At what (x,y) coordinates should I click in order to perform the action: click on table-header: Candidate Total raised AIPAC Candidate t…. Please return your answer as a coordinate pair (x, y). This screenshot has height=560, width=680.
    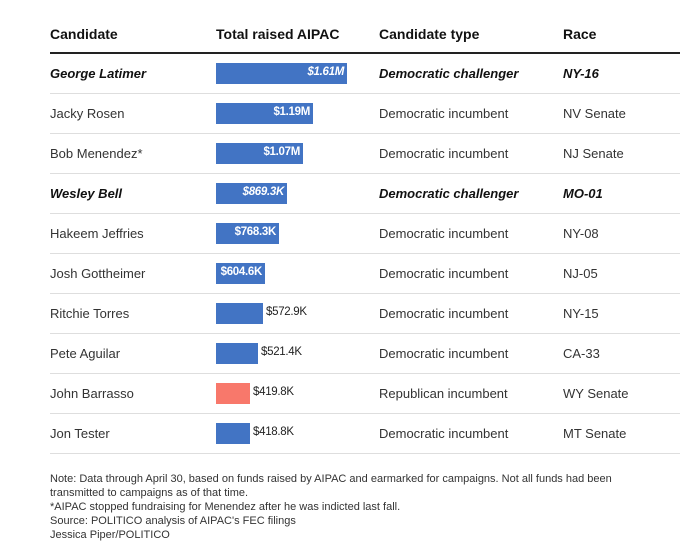
    Looking at the image, I should click on (340, 26).